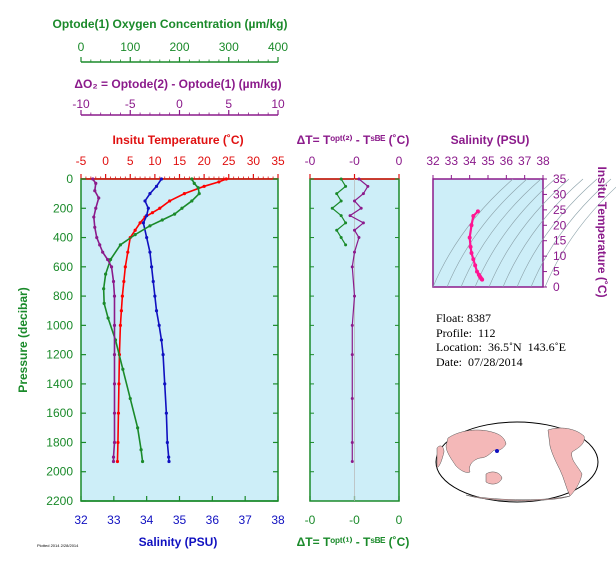 This screenshot has width=616, height=564. Describe the element at coordinates (476, 451) in the screenshot. I see `map-land-asia` at that location.